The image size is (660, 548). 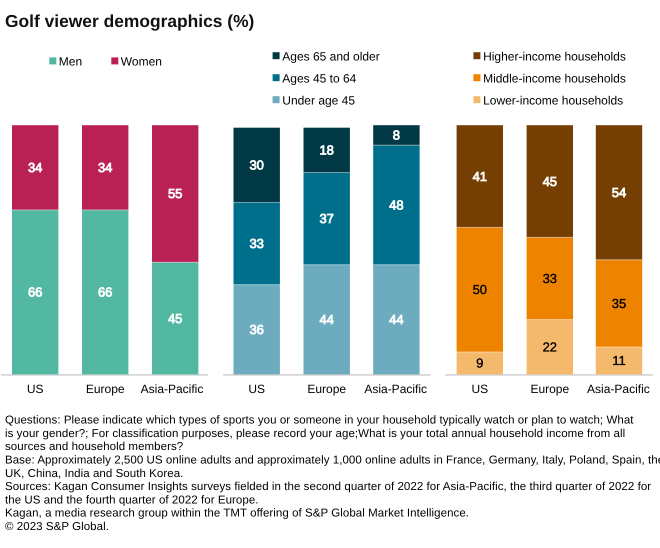 I want to click on svg-text: Under age 45, so click(x=318, y=100).